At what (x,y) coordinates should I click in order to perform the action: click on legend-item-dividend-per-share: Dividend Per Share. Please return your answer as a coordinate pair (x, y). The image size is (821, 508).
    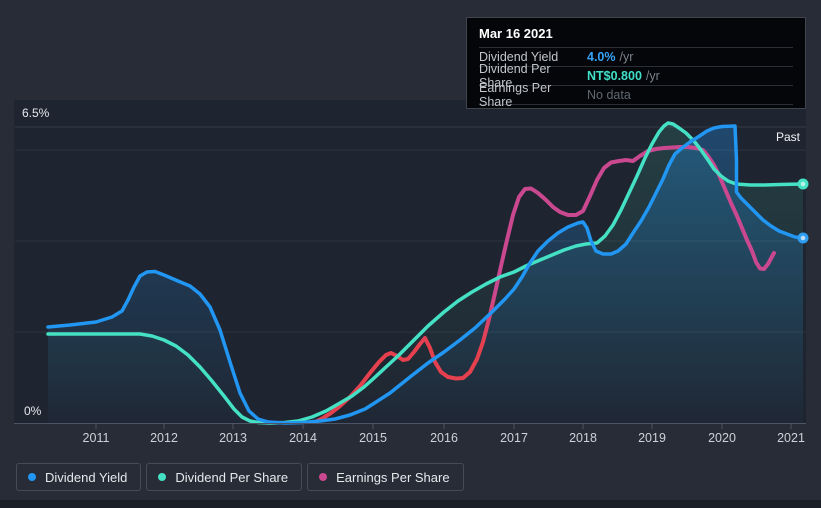
    Looking at the image, I should click on (224, 477).